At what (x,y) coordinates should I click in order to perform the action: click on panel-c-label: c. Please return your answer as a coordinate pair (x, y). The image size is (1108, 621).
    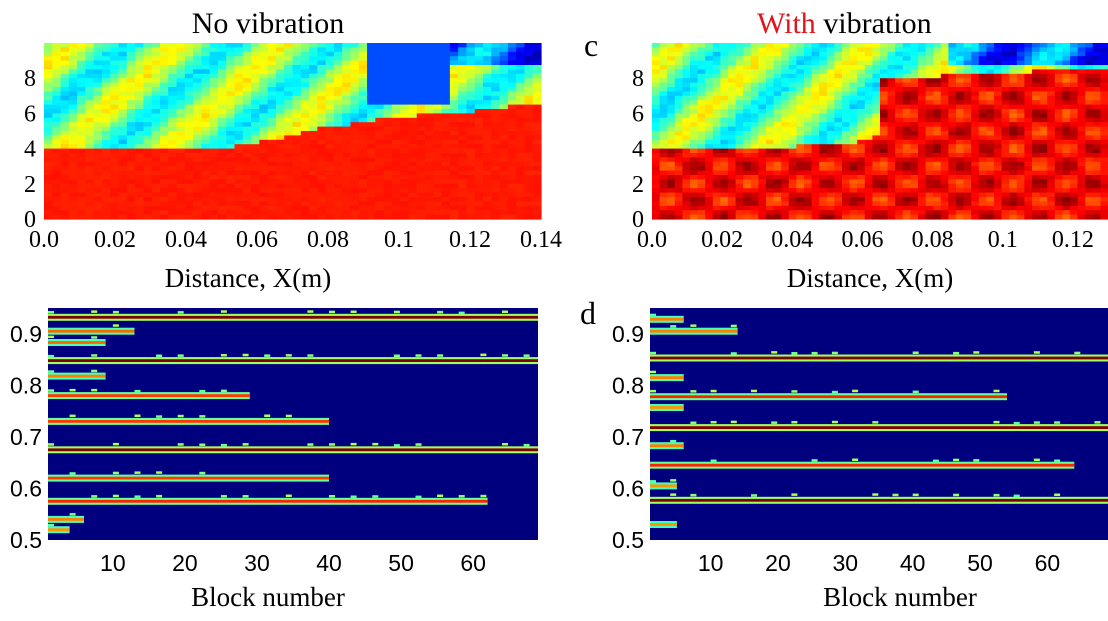
    Looking at the image, I should click on (591, 45).